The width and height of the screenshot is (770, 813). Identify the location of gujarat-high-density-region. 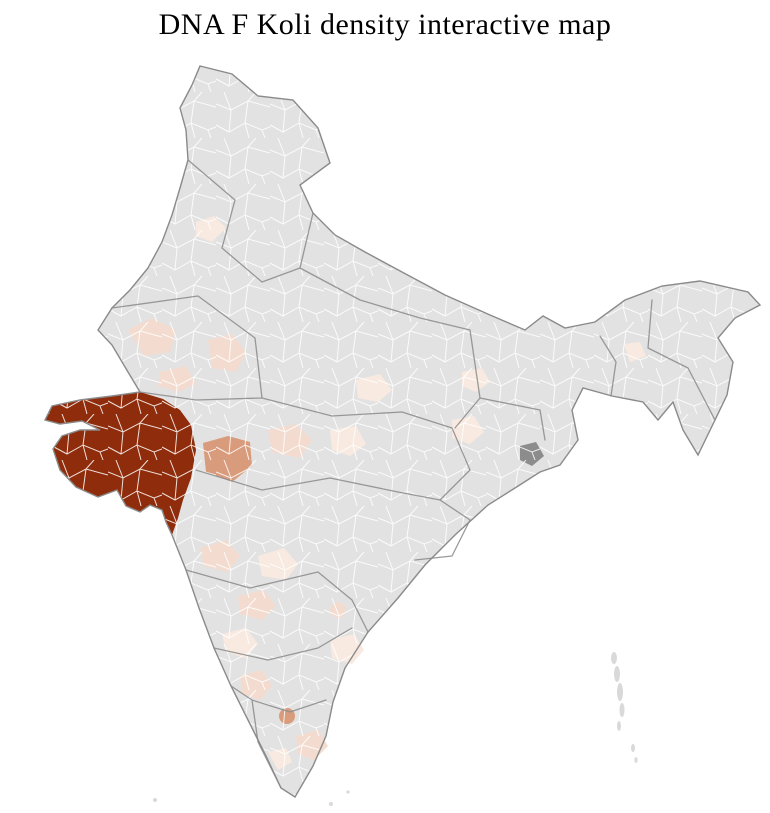
(120, 463).